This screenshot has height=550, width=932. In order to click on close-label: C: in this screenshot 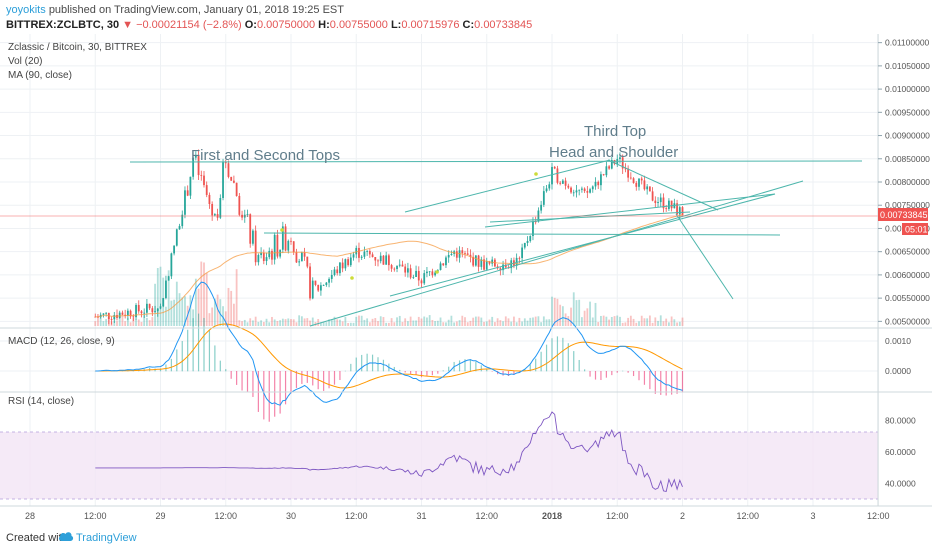, I will do `click(468, 25)`.